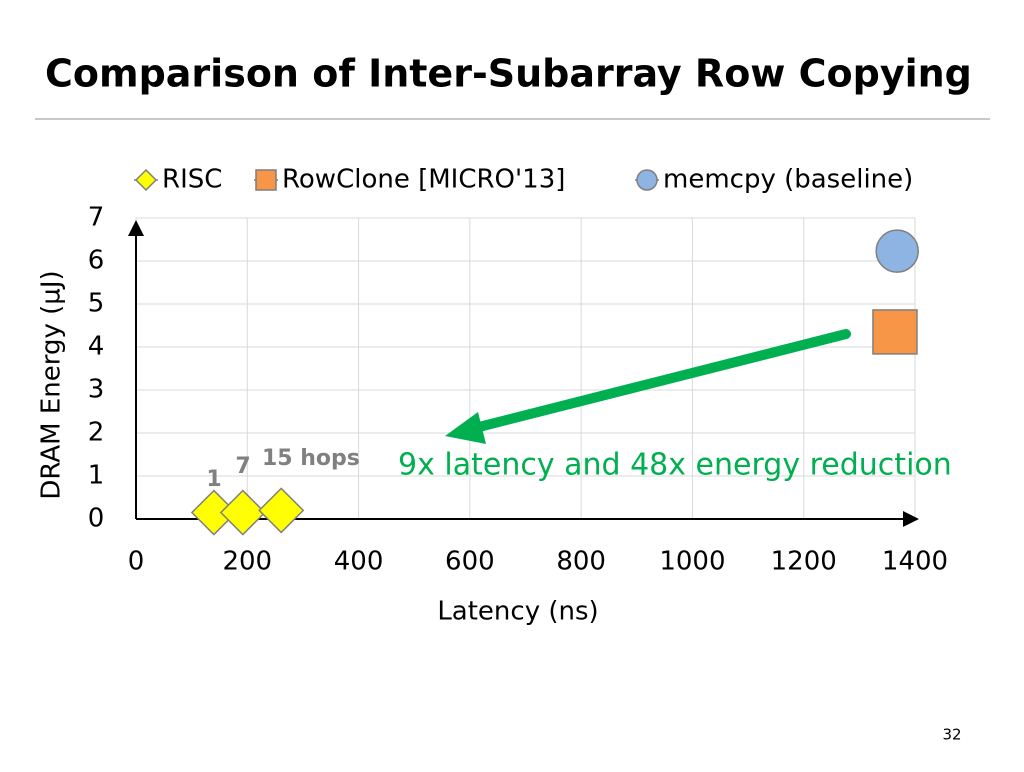  I want to click on annotation: 9x latency and 48x energy reduction, so click(675, 465).